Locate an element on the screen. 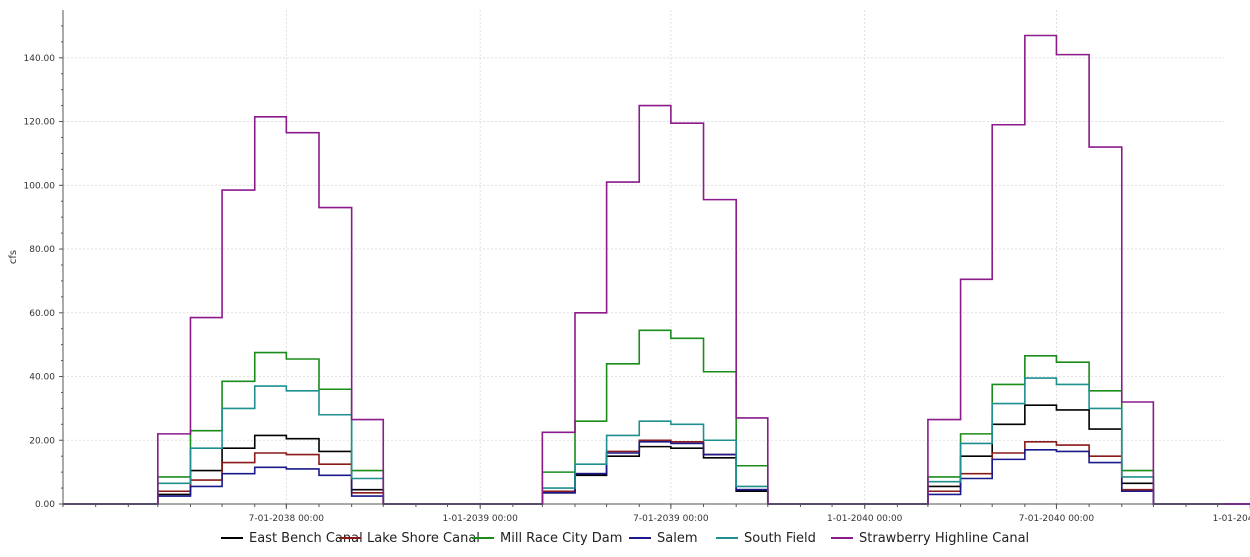 Image resolution: width=1250 pixels, height=557 pixels. y-tick-label: 80.00 is located at coordinates (42, 250).